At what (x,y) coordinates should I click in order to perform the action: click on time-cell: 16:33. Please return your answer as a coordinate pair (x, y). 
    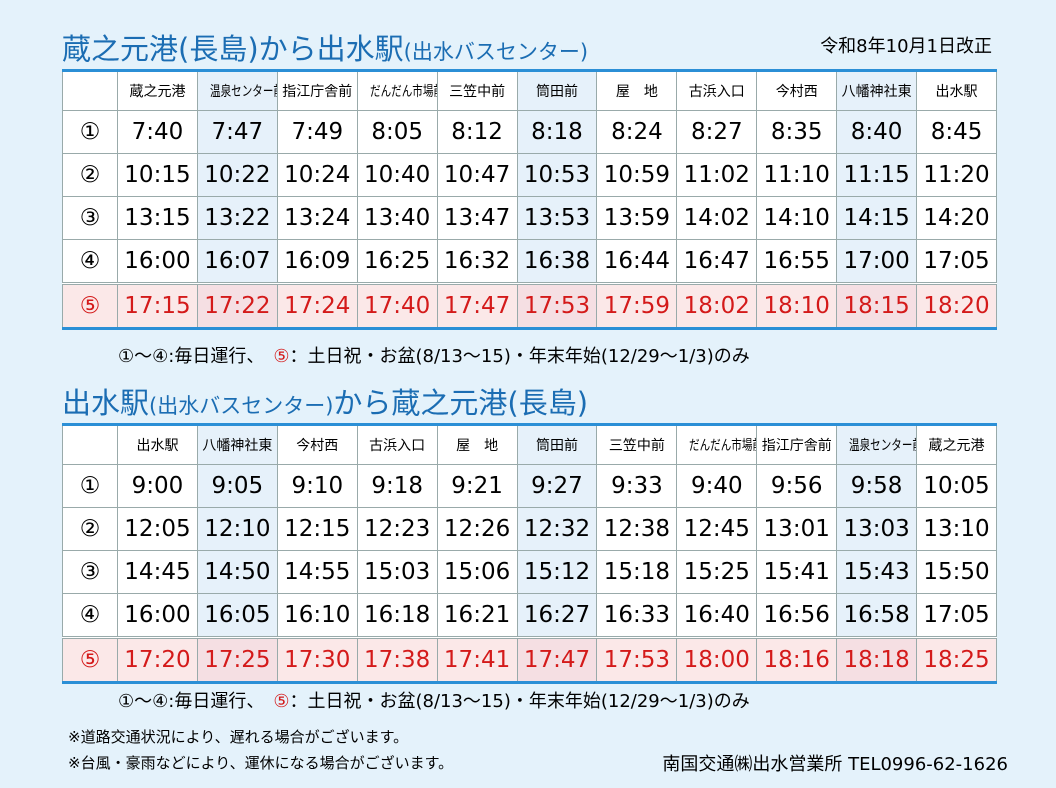
    Looking at the image, I should click on (637, 615).